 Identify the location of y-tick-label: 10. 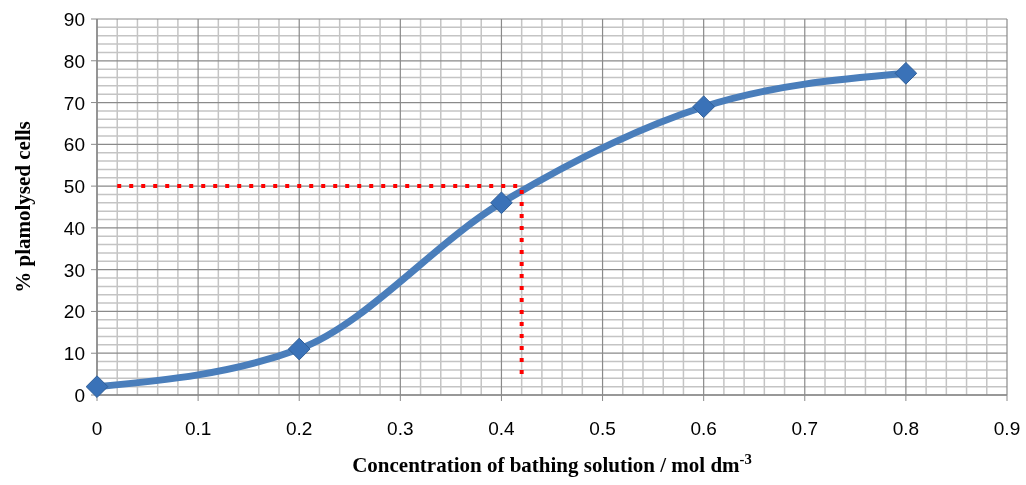
(74, 354).